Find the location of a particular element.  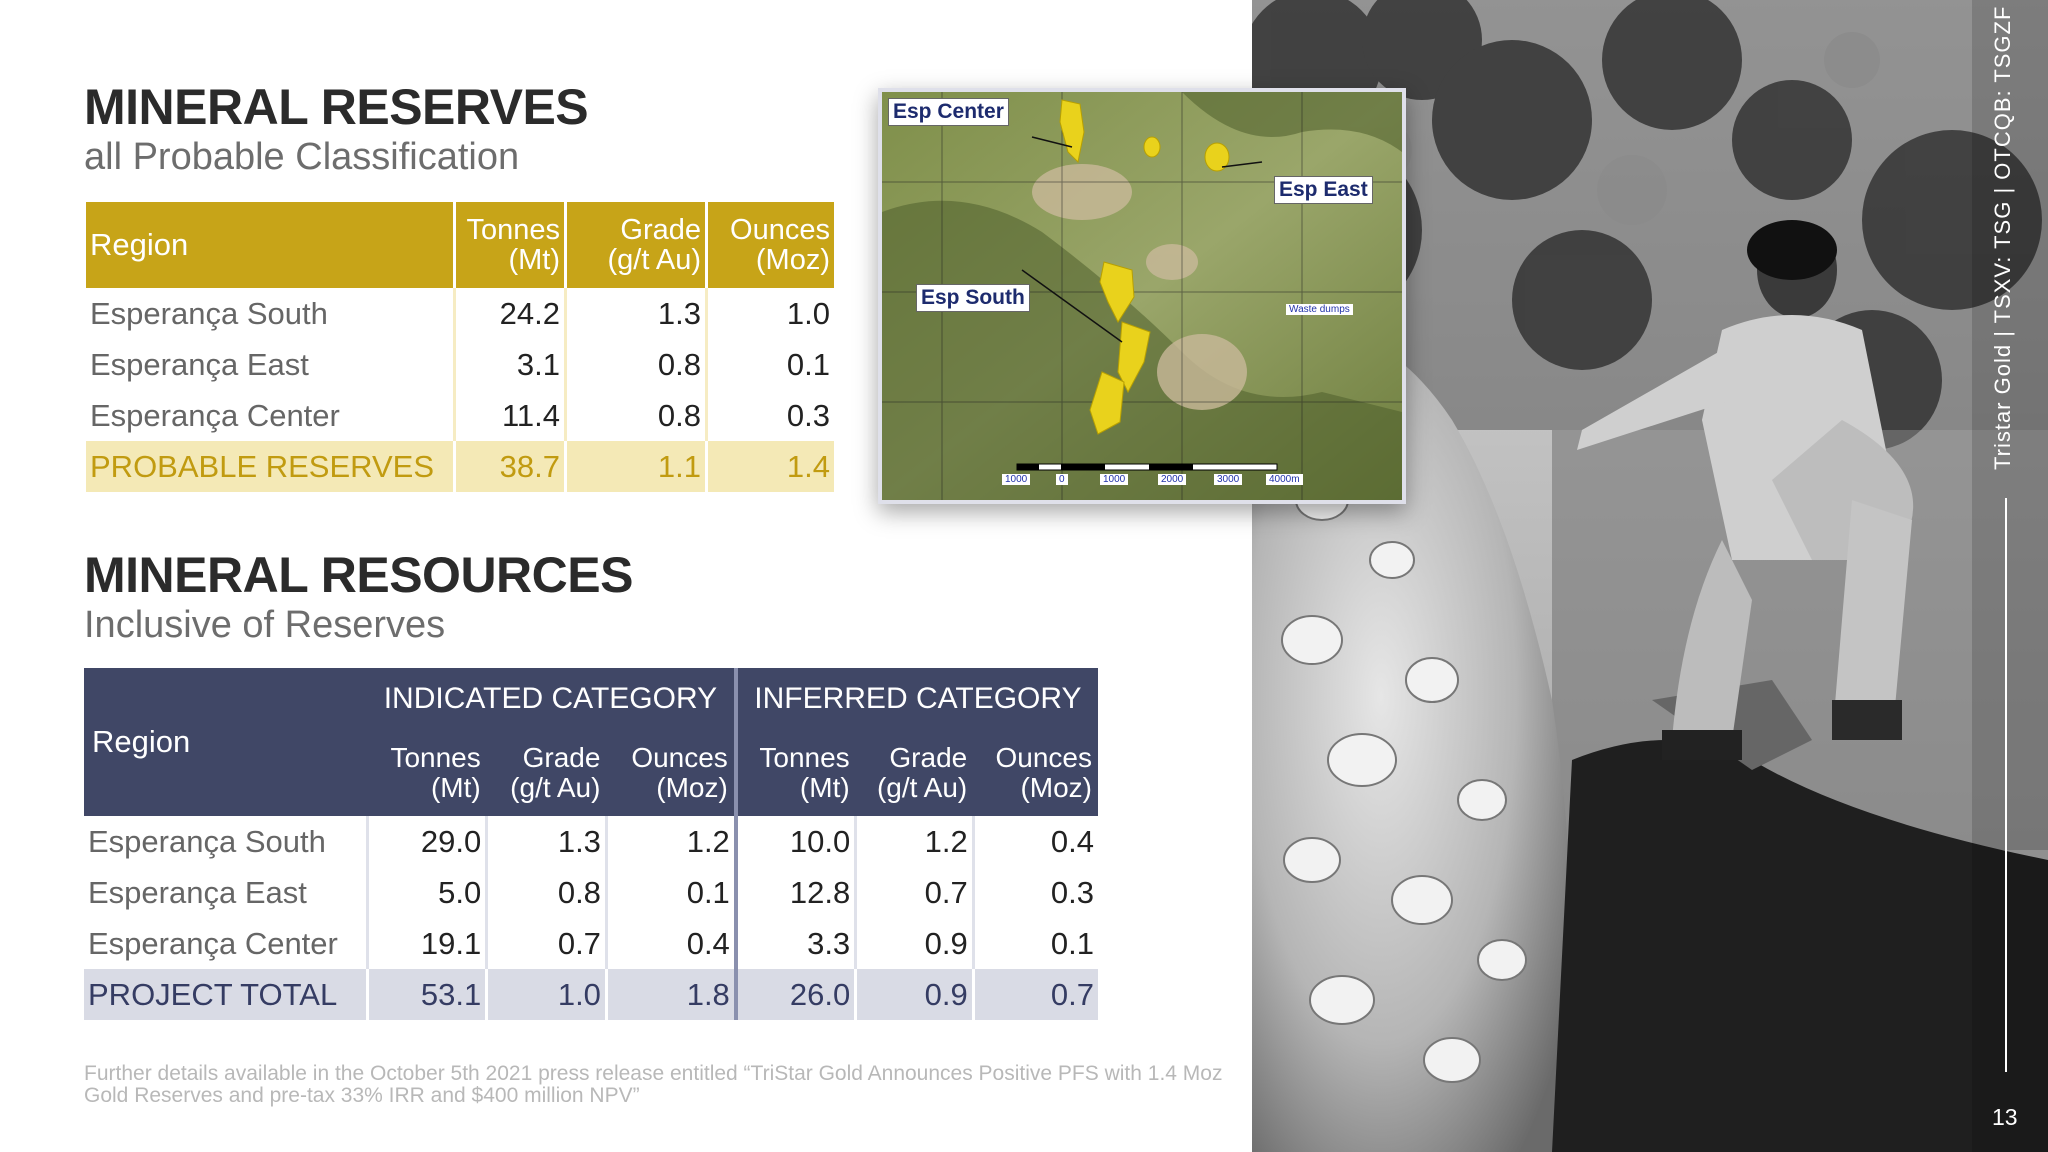

row-inf-tonnes: 12.8 is located at coordinates (794, 892).